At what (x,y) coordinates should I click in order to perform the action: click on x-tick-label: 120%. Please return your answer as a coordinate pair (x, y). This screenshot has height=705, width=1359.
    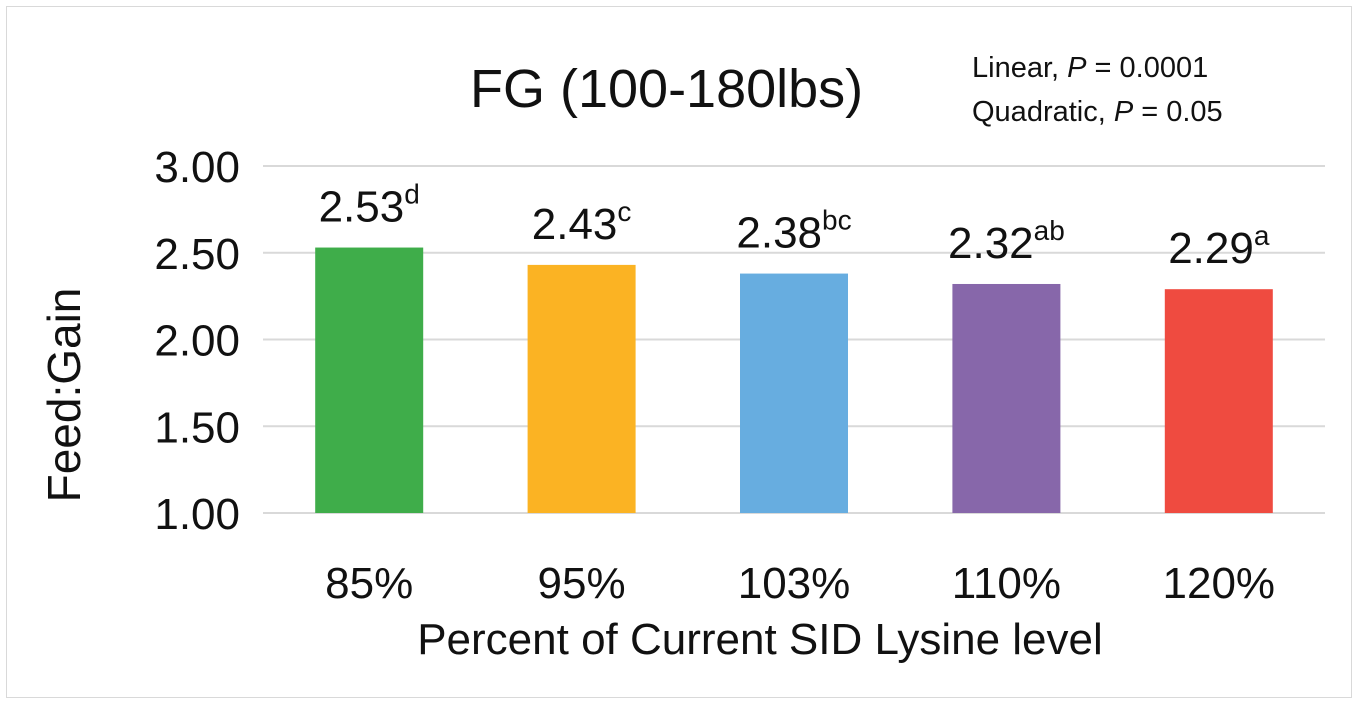
    Looking at the image, I should click on (1219, 583).